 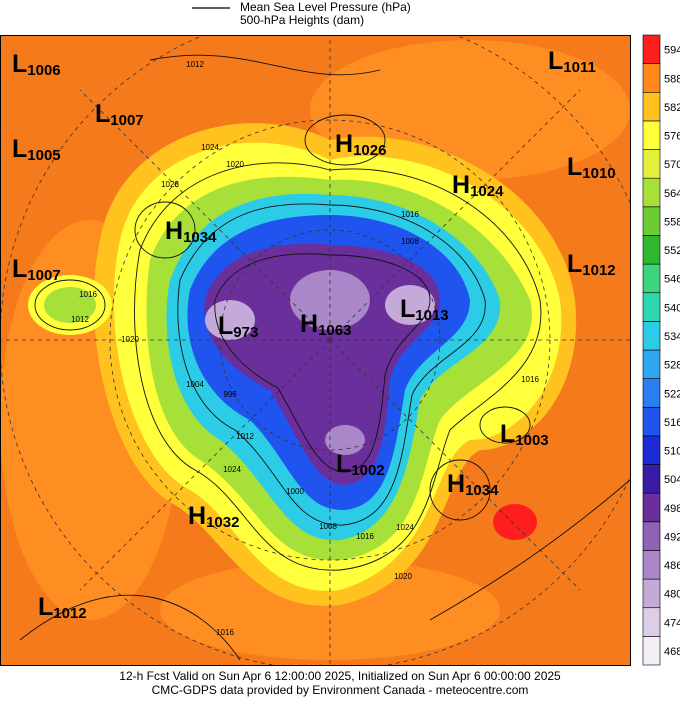 I want to click on pressure-center: L1006, so click(x=36, y=64).